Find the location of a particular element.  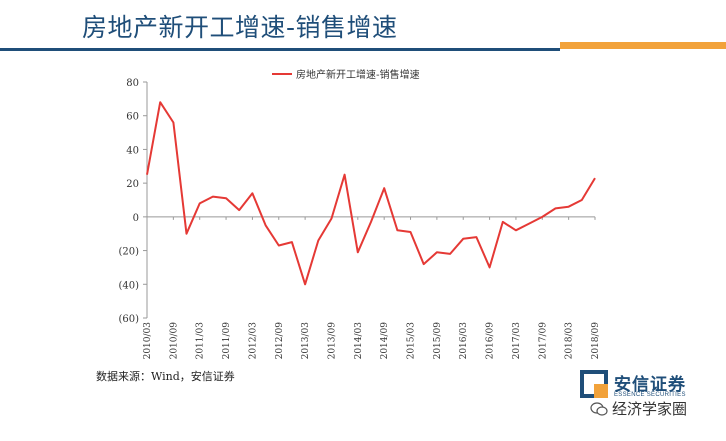

wechat-icon is located at coordinates (599, 408).